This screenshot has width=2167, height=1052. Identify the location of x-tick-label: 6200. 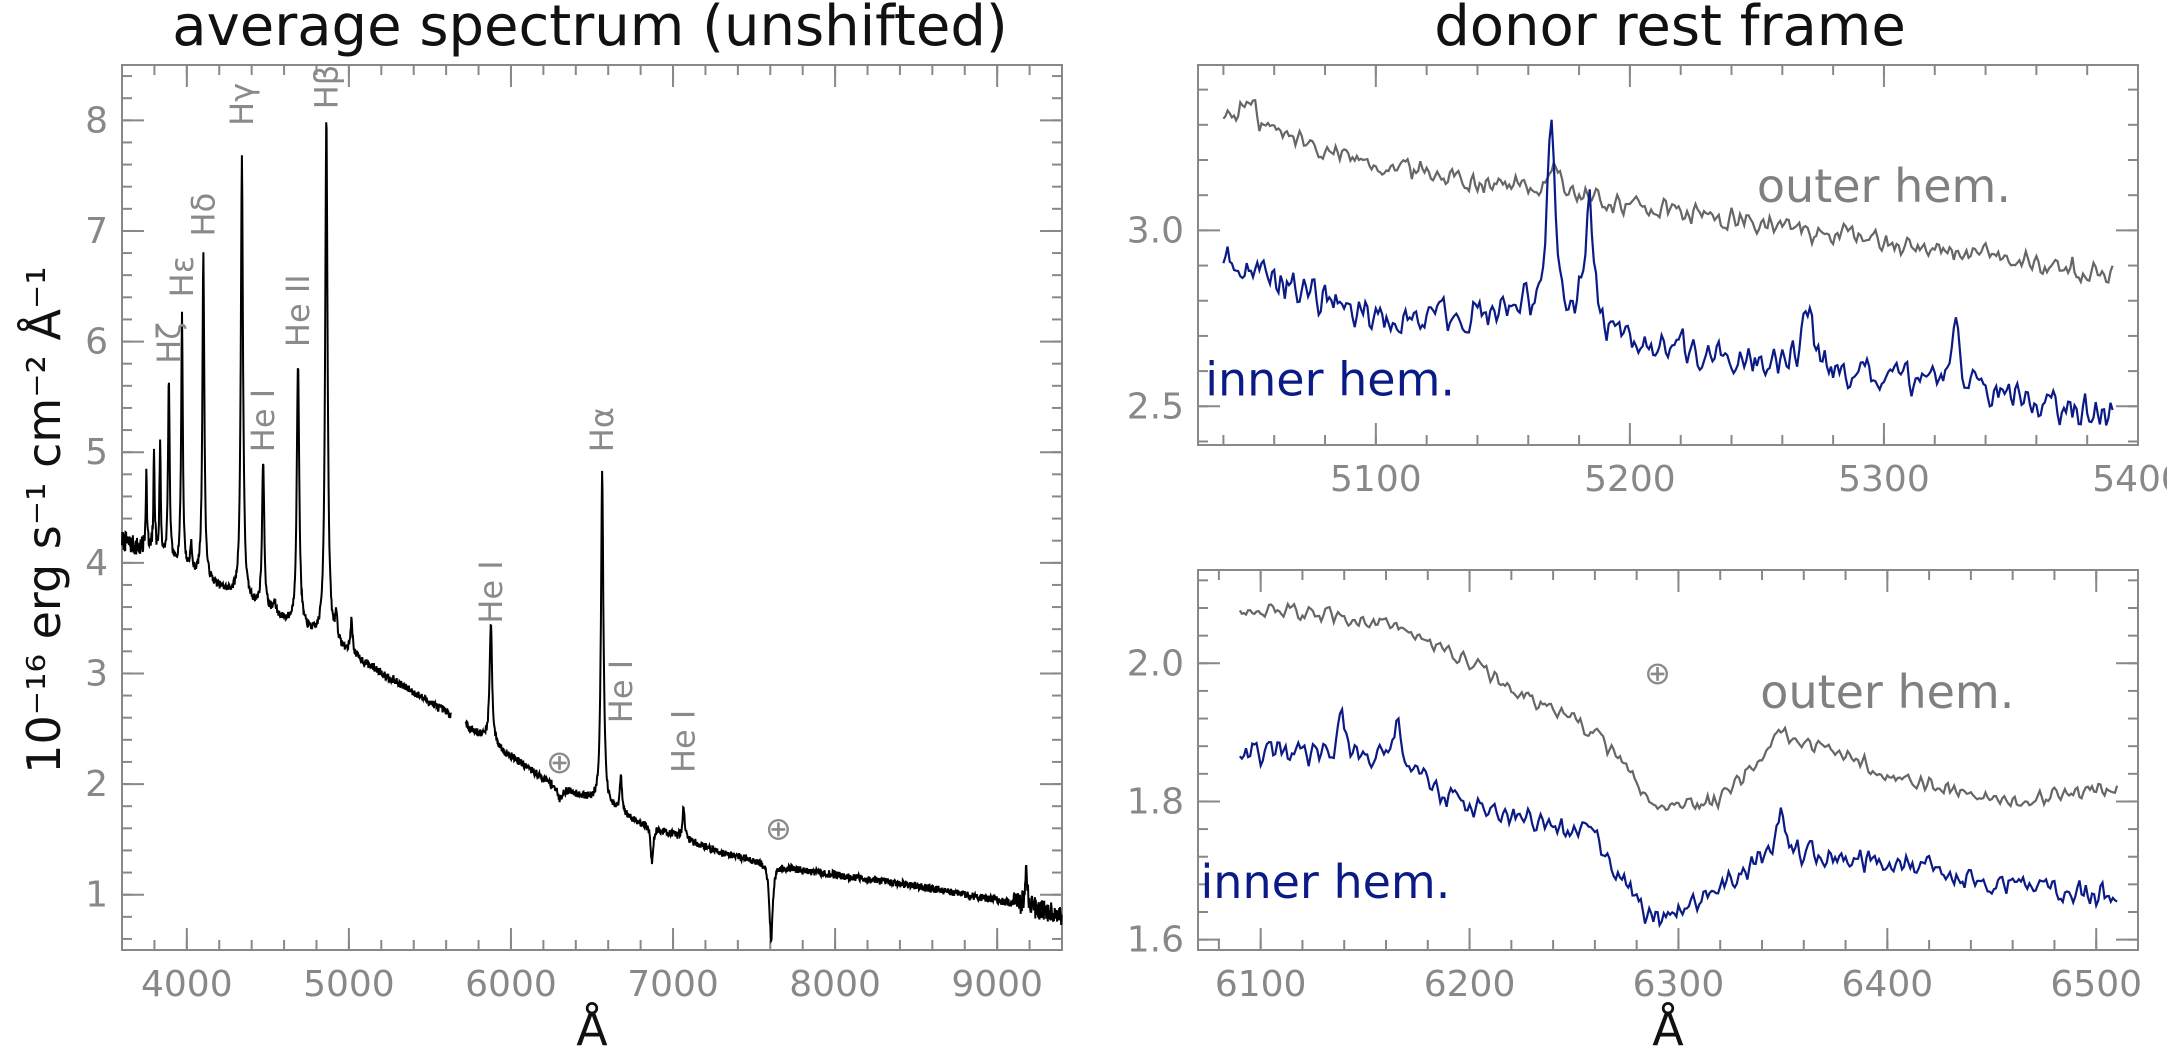
(1470, 984).